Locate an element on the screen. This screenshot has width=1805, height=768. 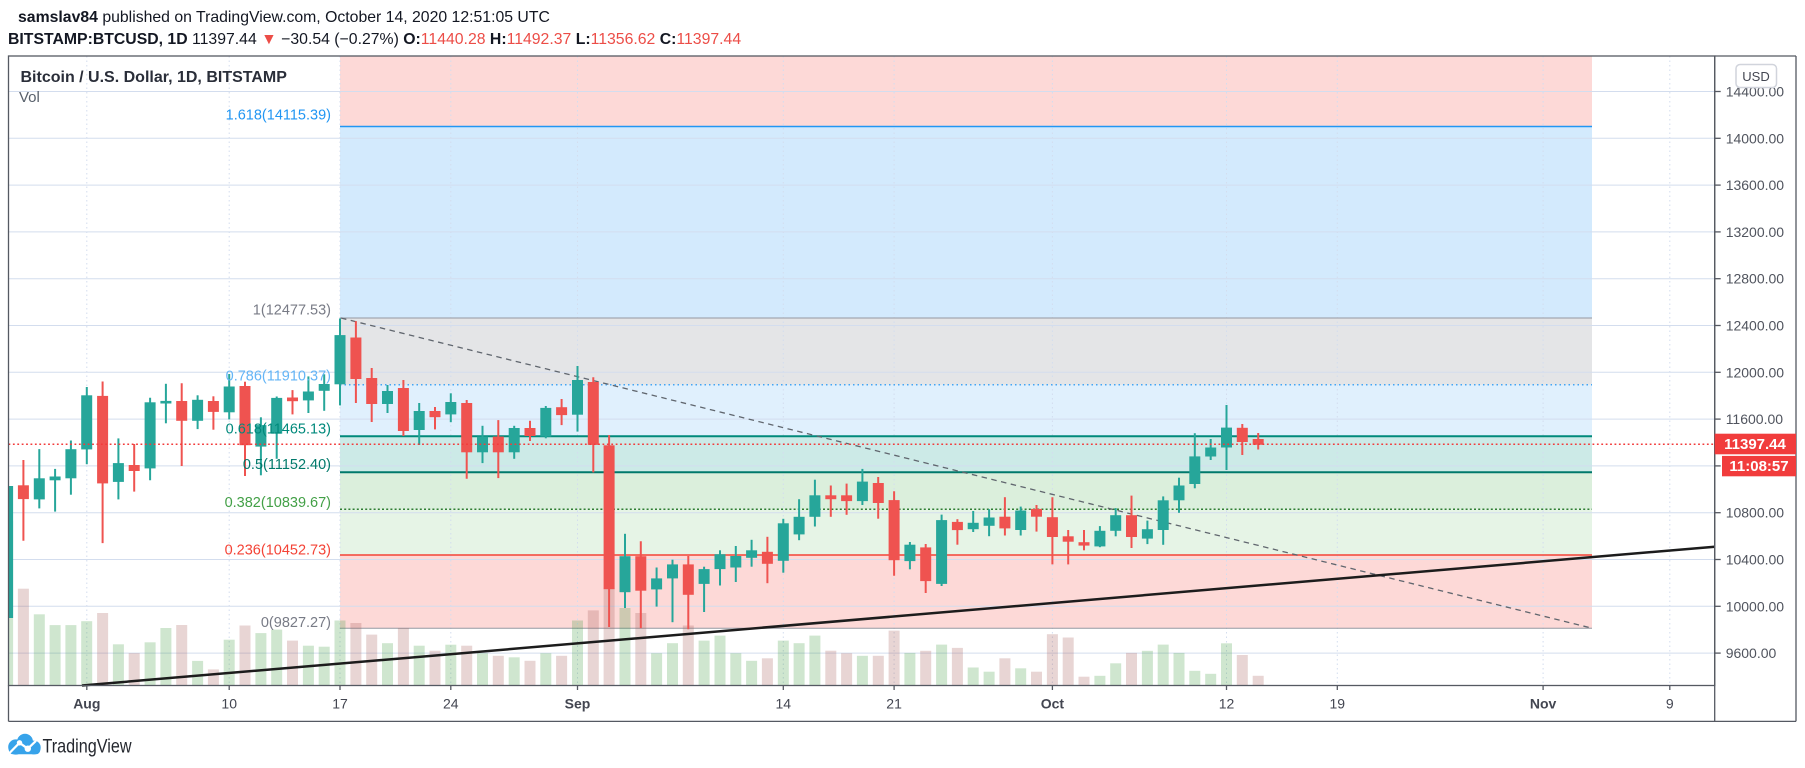
svg-text: 1(12477.53) is located at coordinates (292, 311).